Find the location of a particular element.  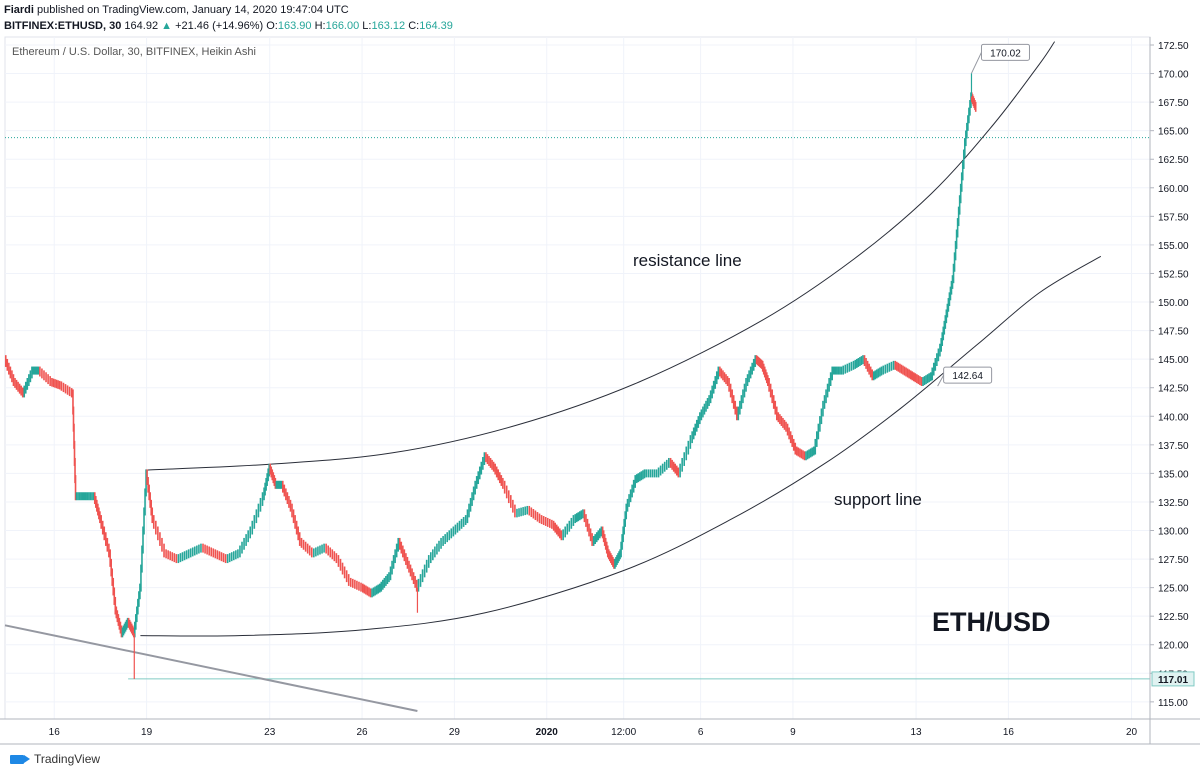

resistance-line-label: resistance line is located at coordinates (687, 260).